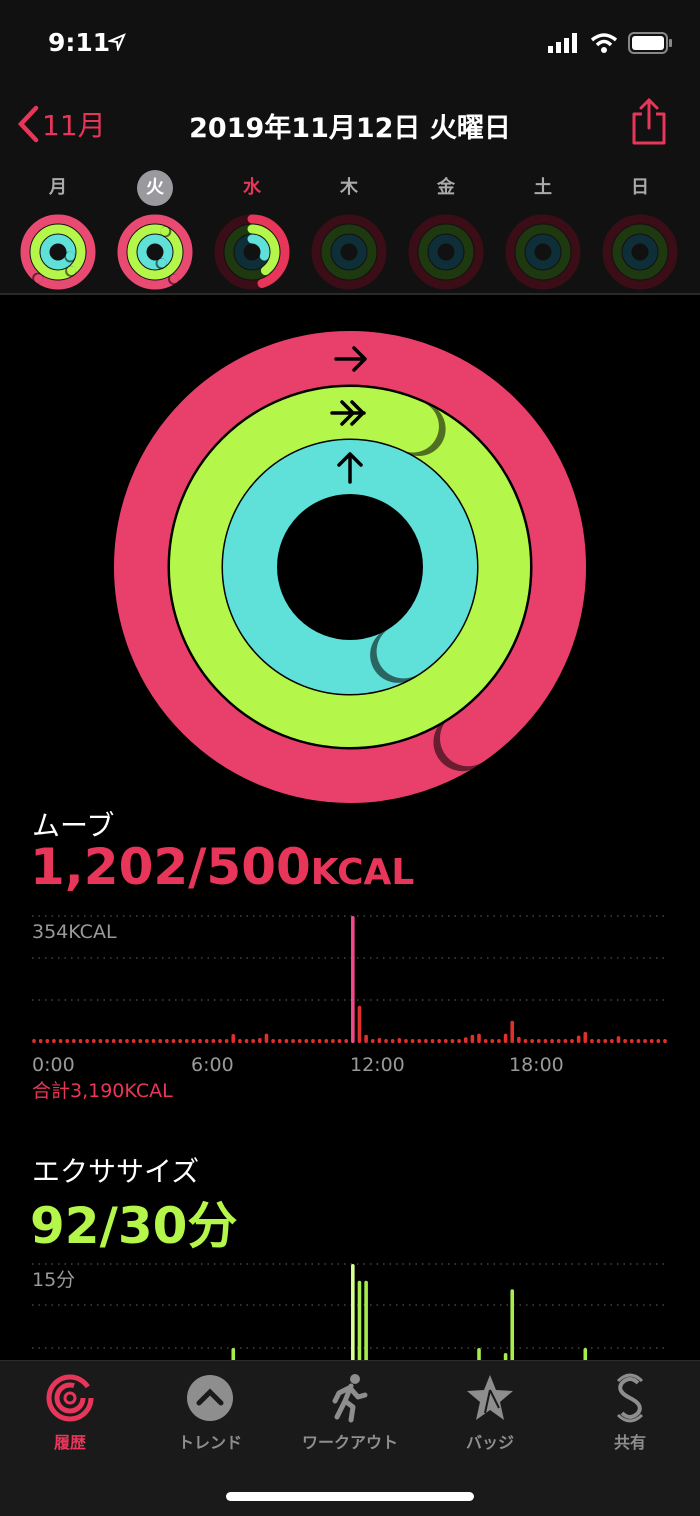 Image resolution: width=700 pixels, height=1516 pixels. Describe the element at coordinates (210, 1413) in the screenshot. I see `tab-trends: トレンド` at that location.